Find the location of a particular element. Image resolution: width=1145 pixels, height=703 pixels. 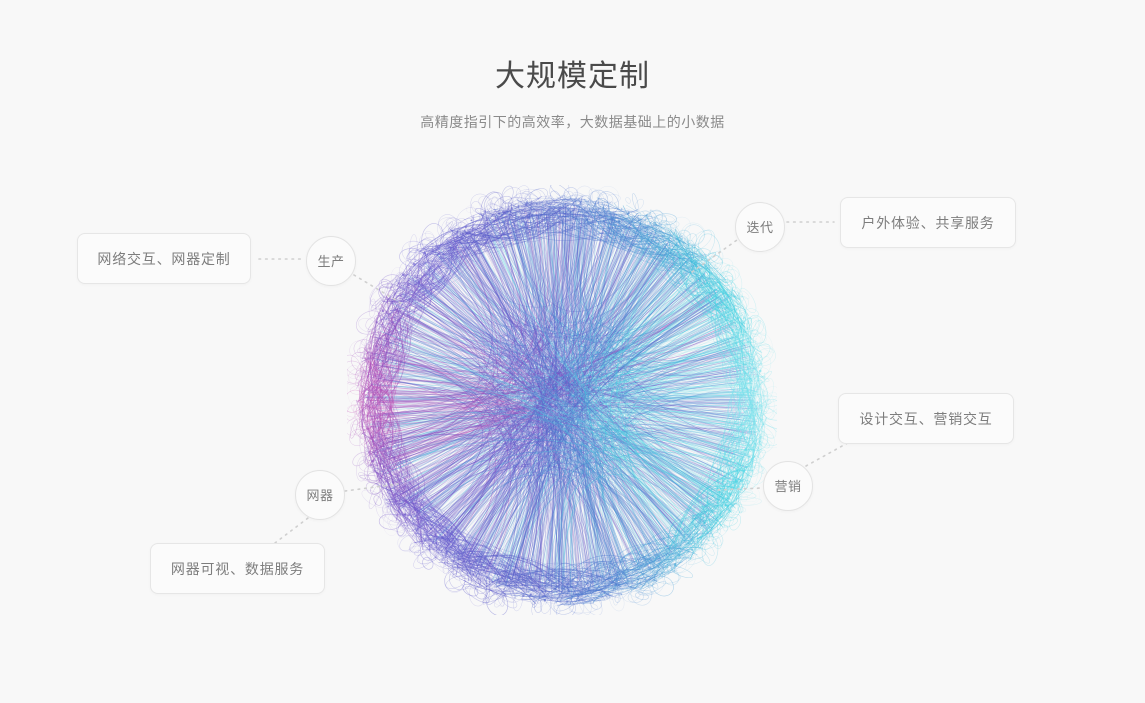

card-marketing-detail-text: 设计交互、营销交互 is located at coordinates (926, 418).